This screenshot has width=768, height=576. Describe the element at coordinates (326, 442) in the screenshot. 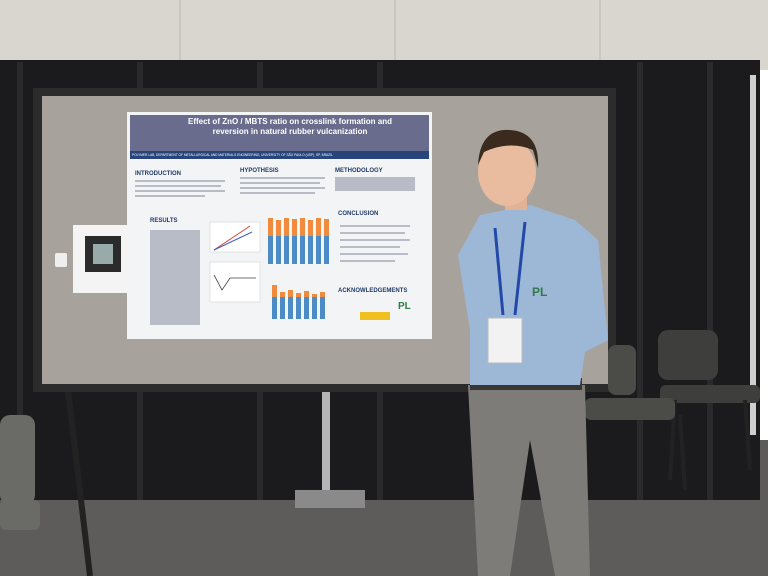

I see `stand-pole` at that location.